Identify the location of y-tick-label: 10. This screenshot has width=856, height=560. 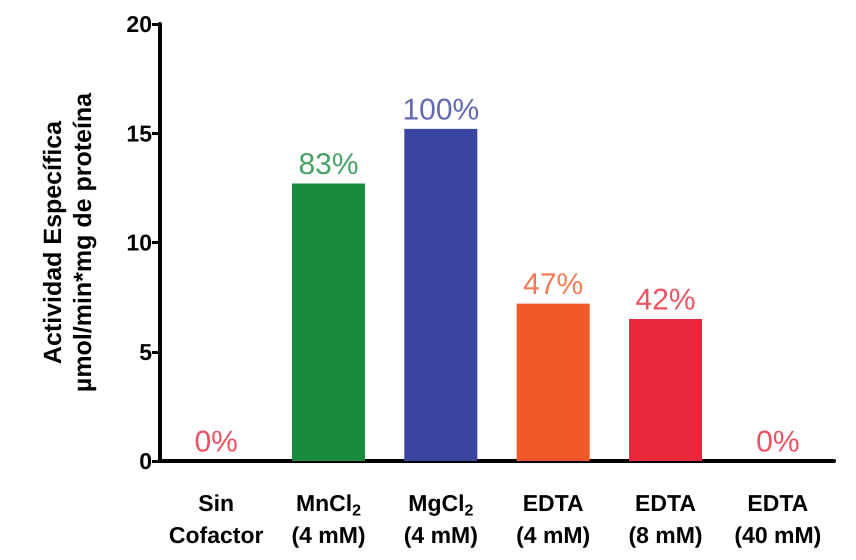
(139, 243).